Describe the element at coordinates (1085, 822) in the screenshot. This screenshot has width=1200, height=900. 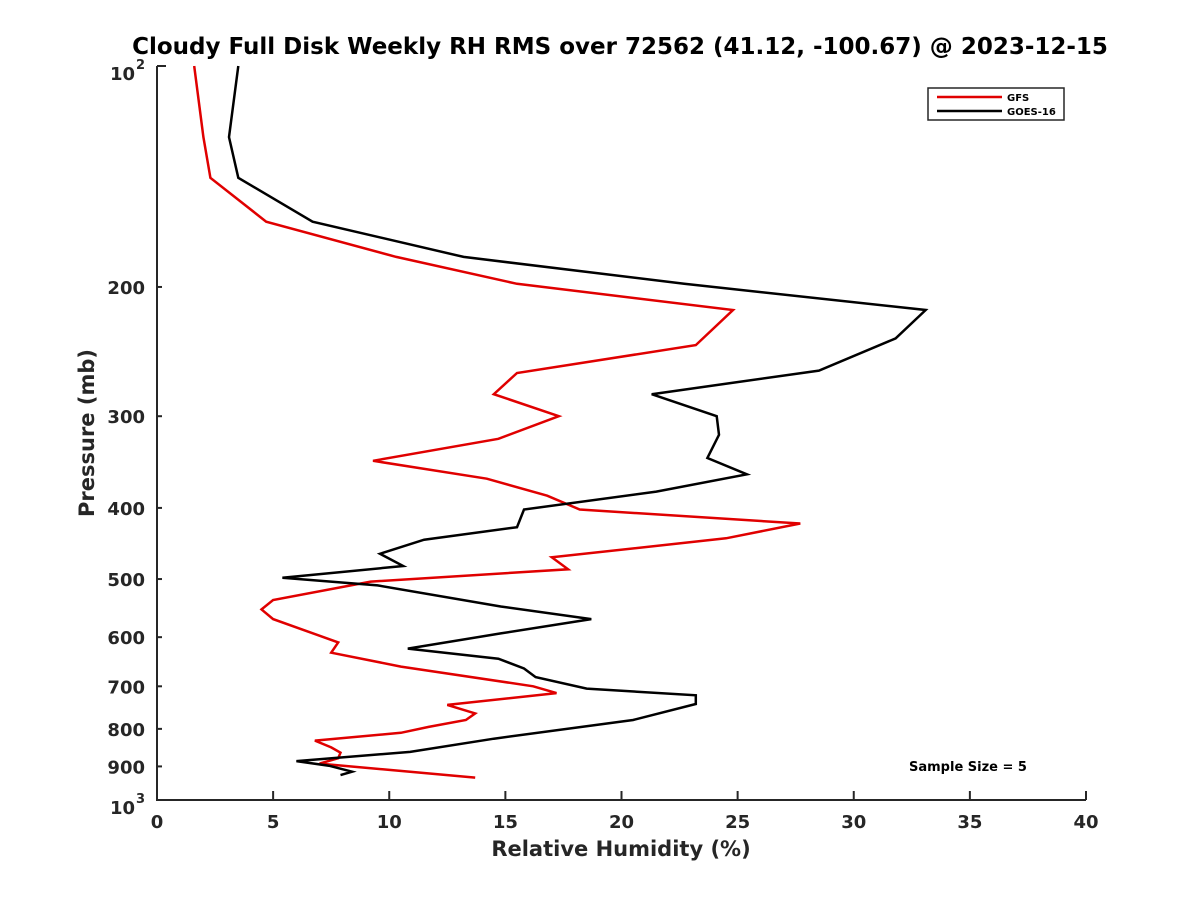
I see `x-tick-label: 40` at that location.